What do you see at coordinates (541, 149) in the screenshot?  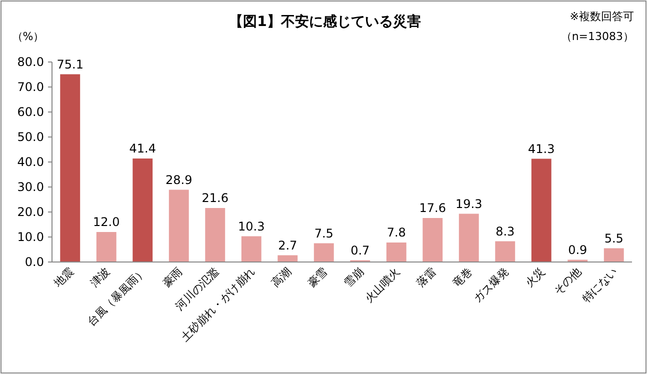 I see `data-label: 41.3` at bounding box center [541, 149].